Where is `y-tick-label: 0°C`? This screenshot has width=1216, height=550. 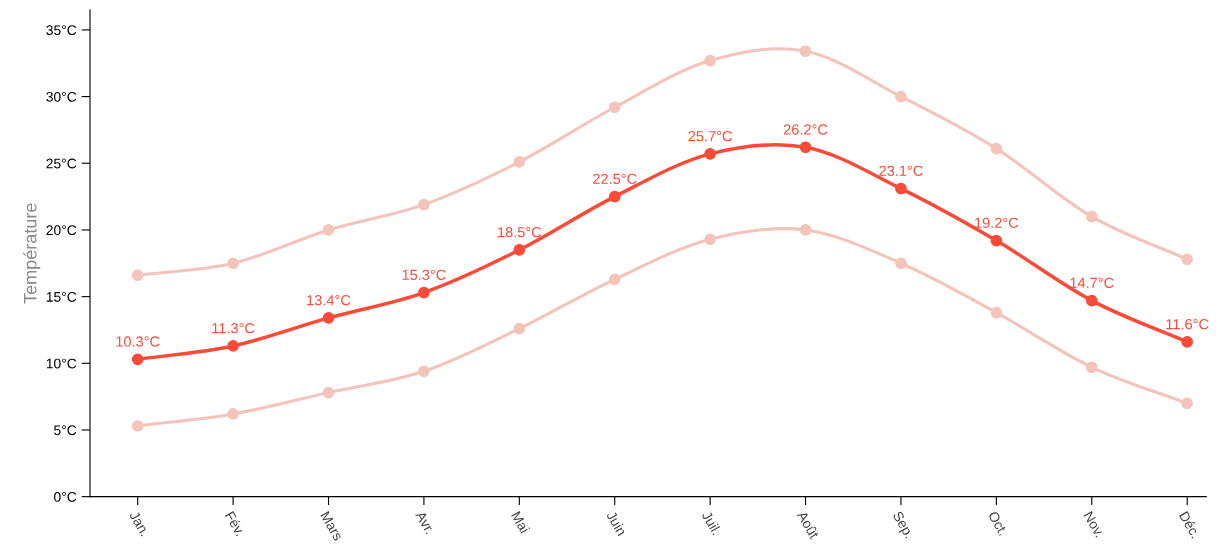
y-tick-label: 0°C is located at coordinates (65, 496).